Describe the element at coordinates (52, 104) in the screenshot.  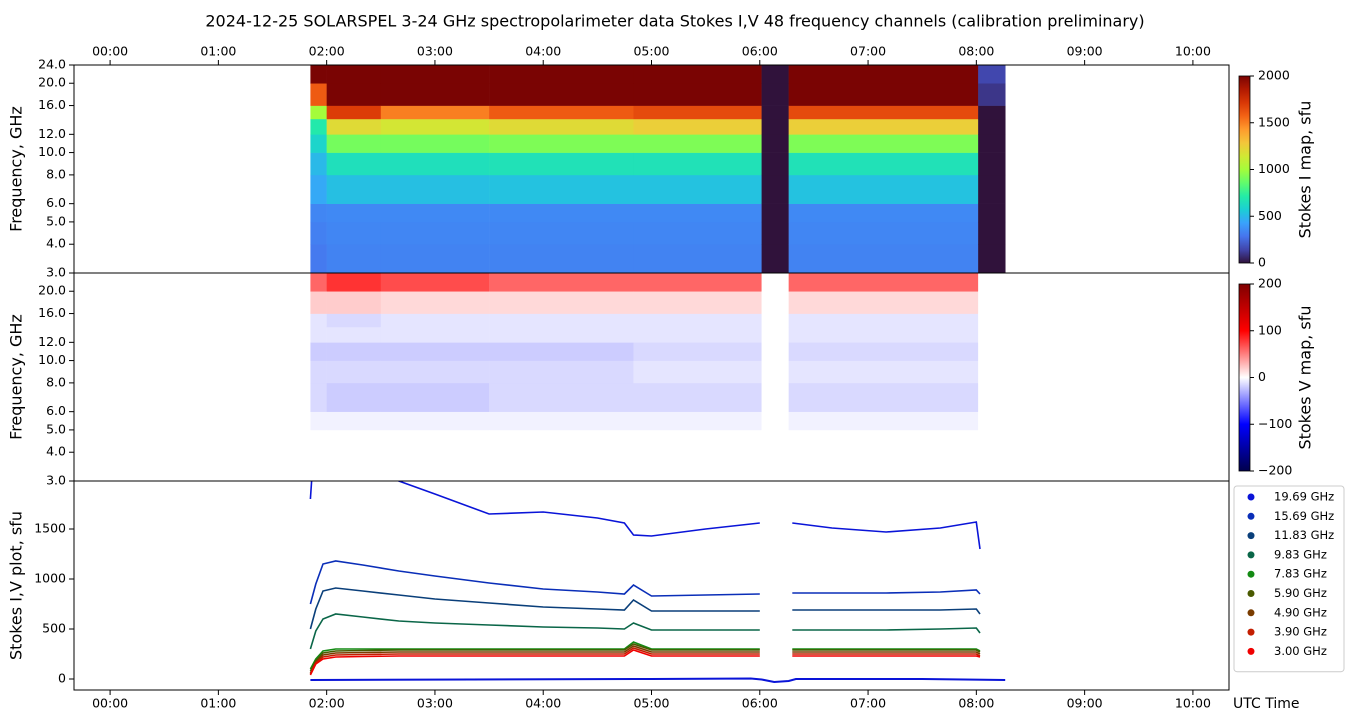
I see `y-tick-label: 16.0` at that location.